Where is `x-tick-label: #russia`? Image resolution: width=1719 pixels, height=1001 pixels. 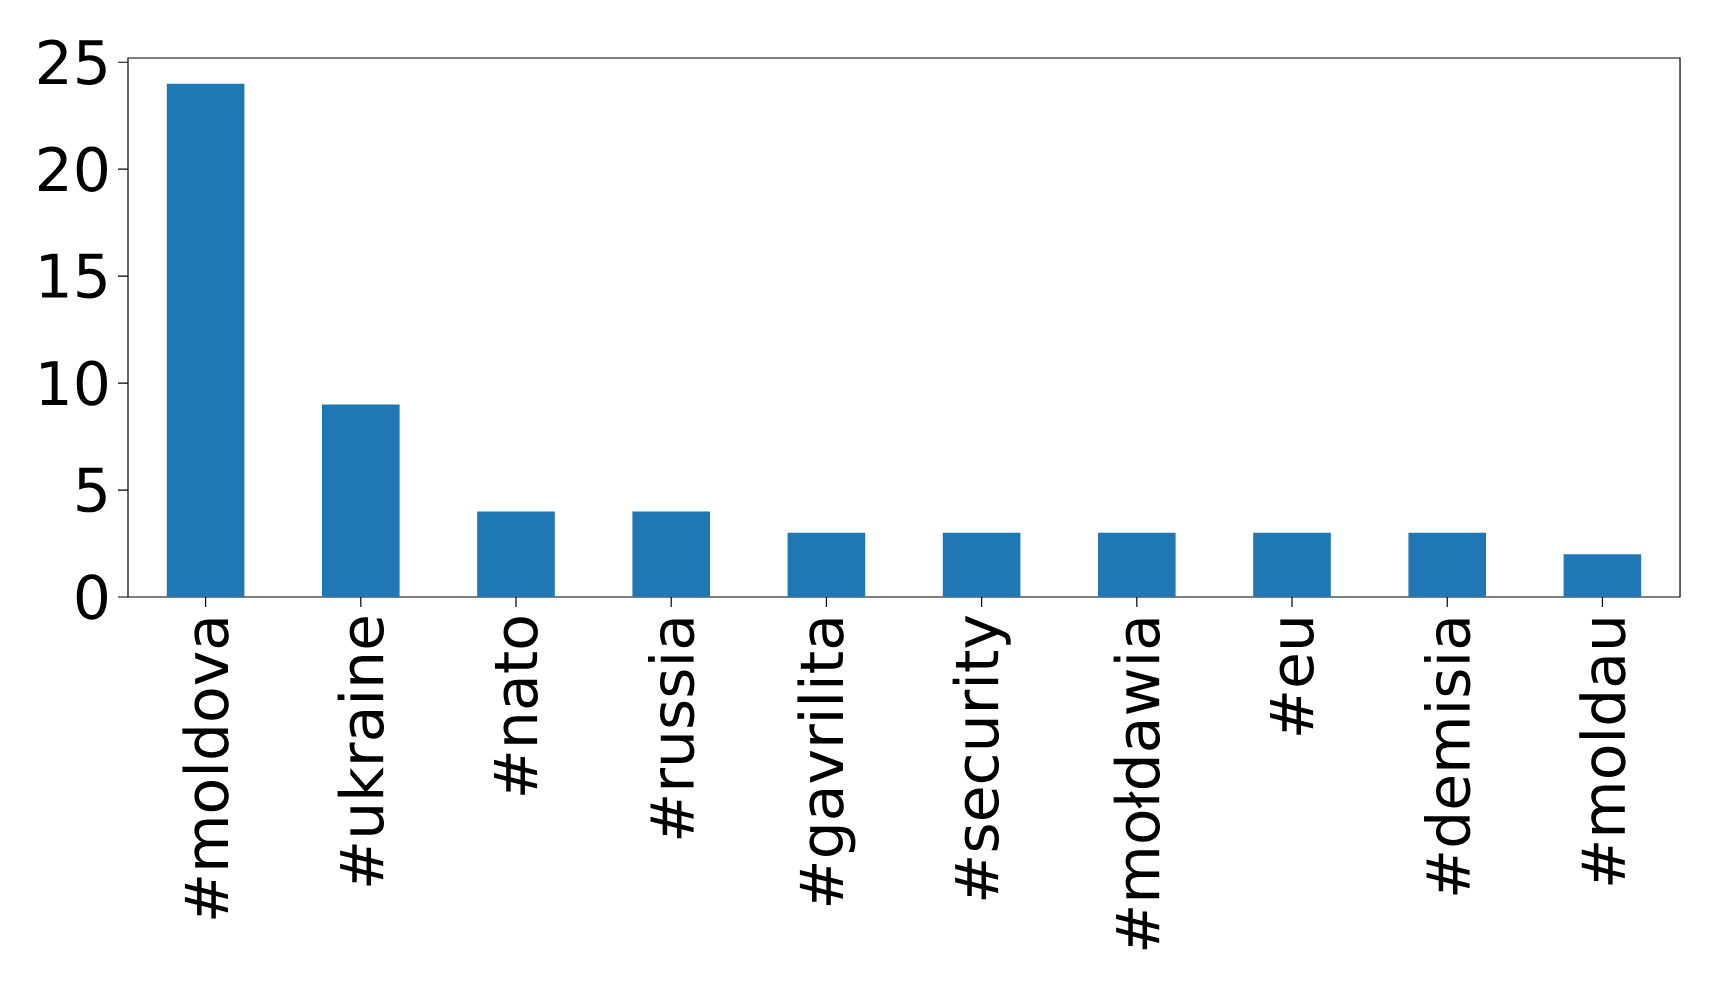
x-tick-label: #russia is located at coordinates (671, 729).